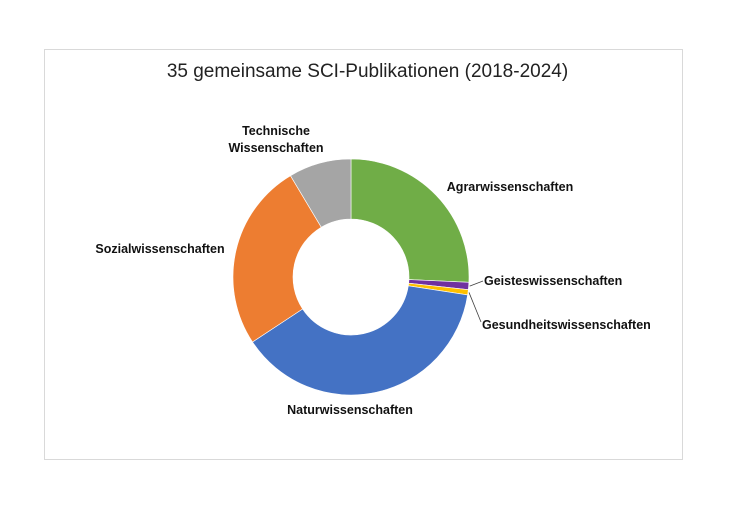 The width and height of the screenshot is (735, 520). What do you see at coordinates (360, 340) in the screenshot?
I see `slice-naturwissenschaften` at bounding box center [360, 340].